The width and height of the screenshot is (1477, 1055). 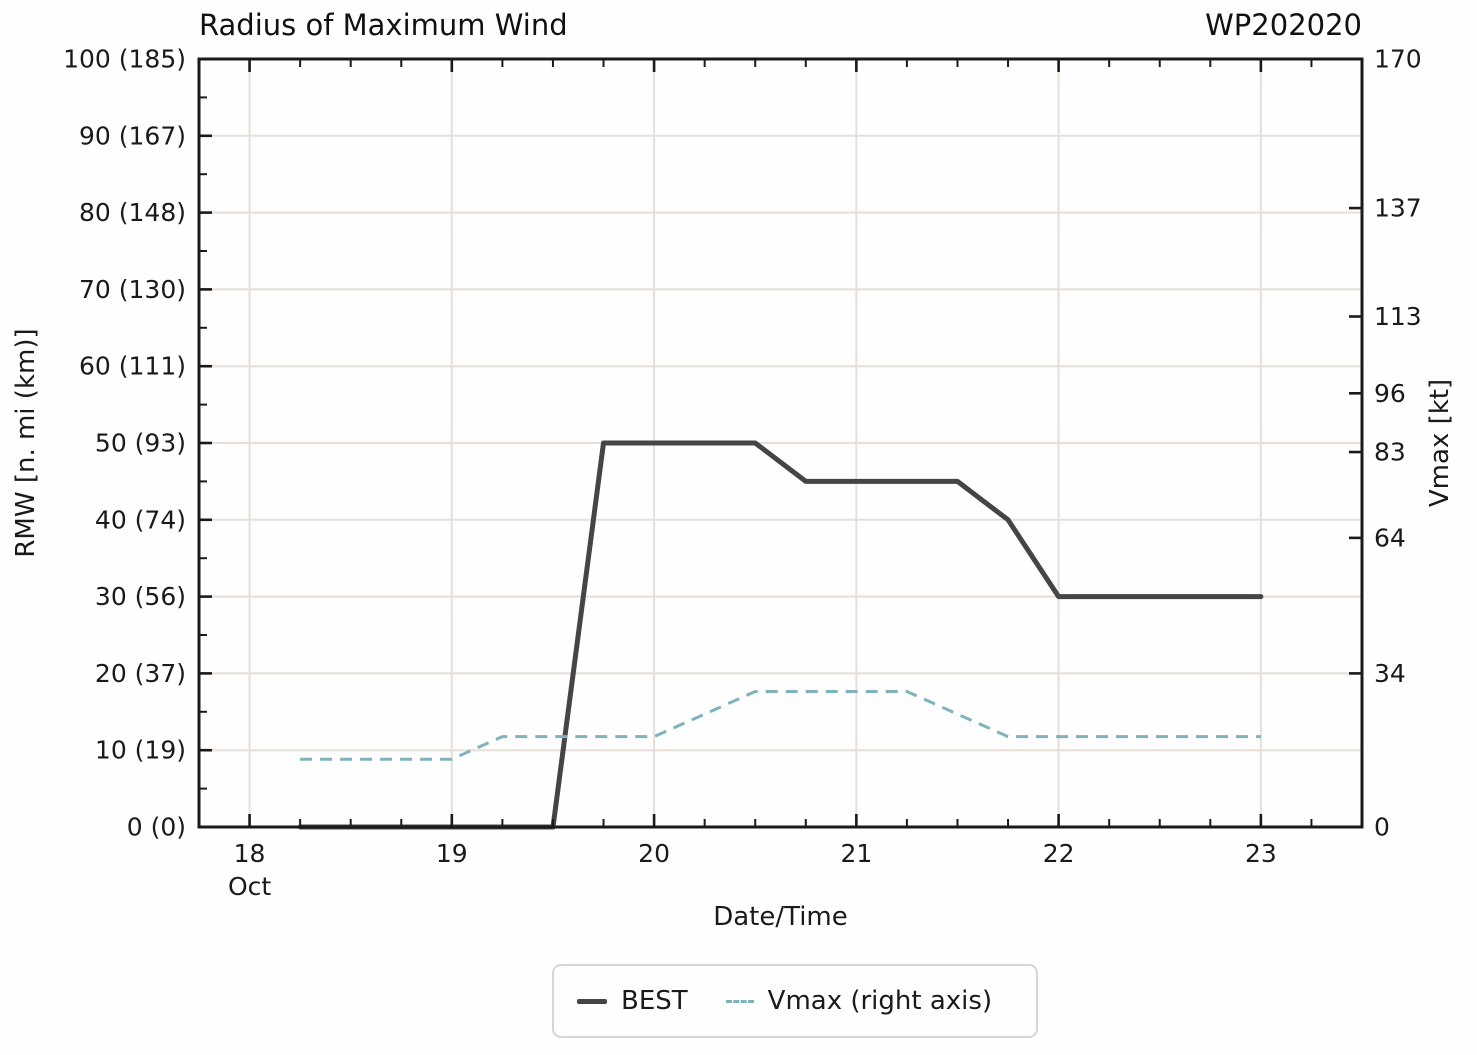 I want to click on right-tick-label: 137, so click(x=1398, y=208).